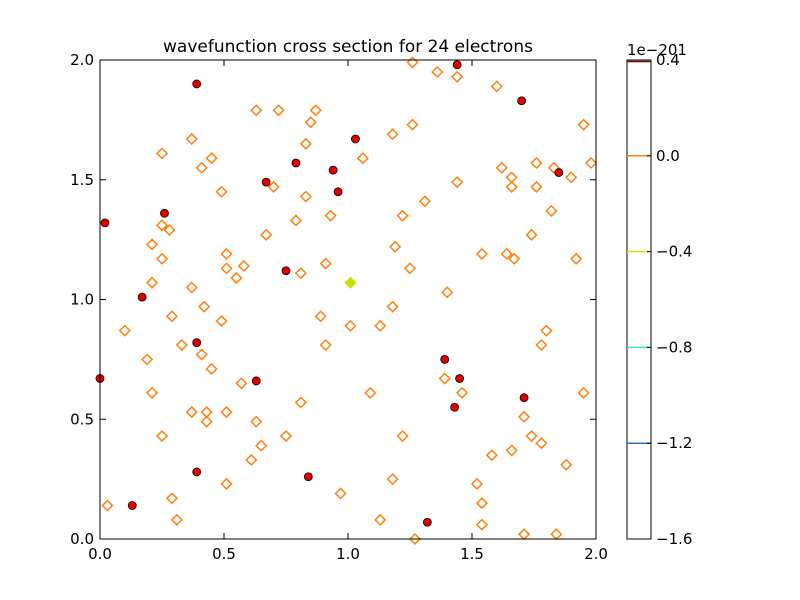  Describe the element at coordinates (668, 156) in the screenshot. I see `colorbar-tick-label: 0.0` at that location.